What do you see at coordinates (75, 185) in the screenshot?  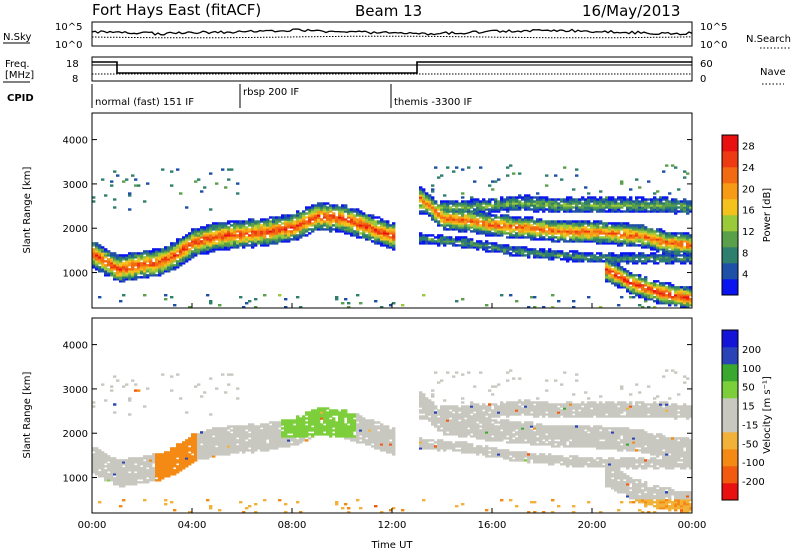 I see `y-tick-label: 3000` at bounding box center [75, 185].